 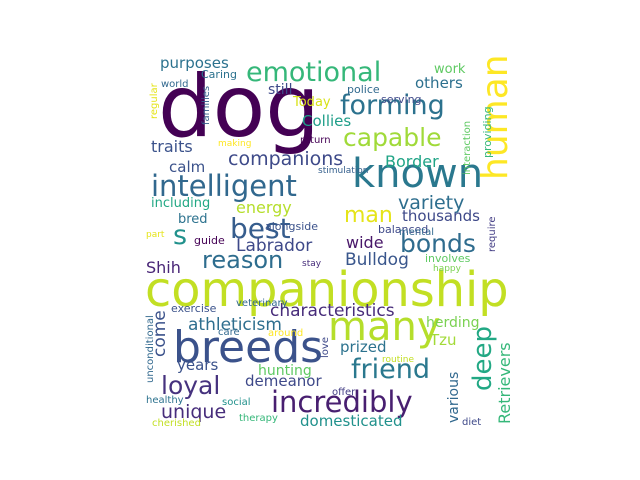 I want to click on word-athleticism: athleticism, so click(x=235, y=325).